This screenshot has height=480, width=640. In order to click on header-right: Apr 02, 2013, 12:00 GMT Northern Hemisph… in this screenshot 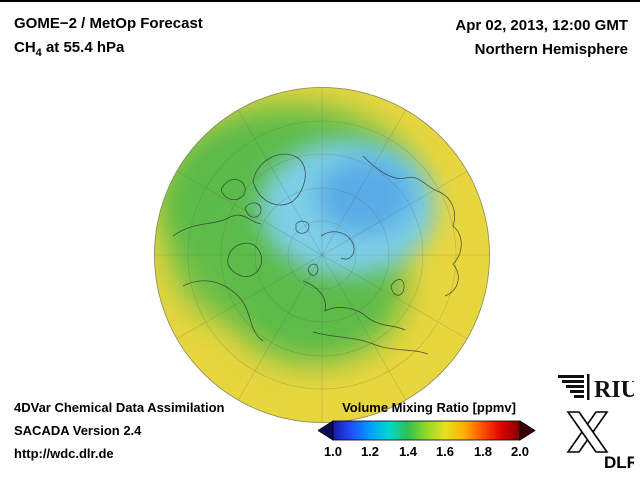, I will do `click(541, 38)`.